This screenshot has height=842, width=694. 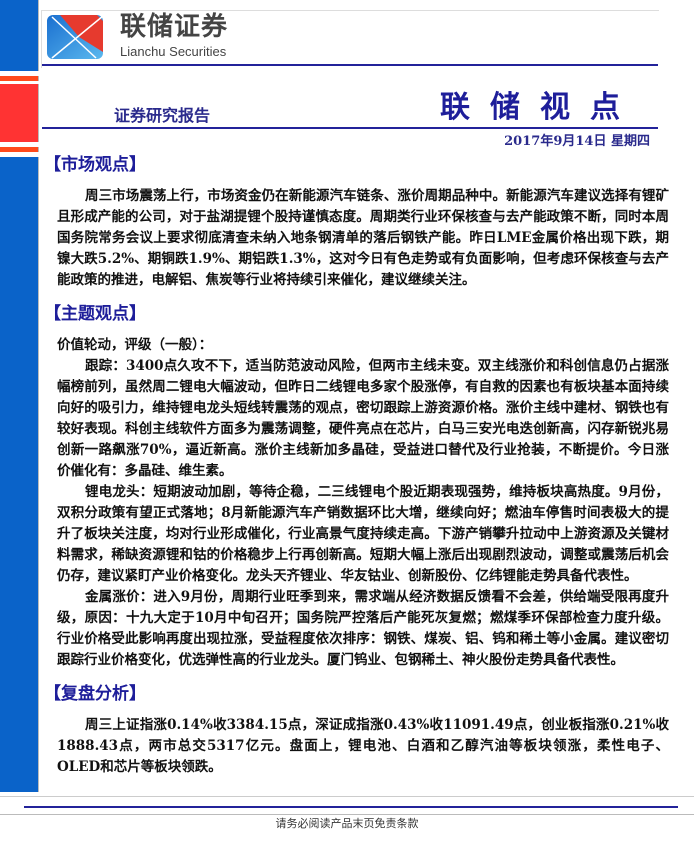 I want to click on footer-divider-blue, so click(x=351, y=807).